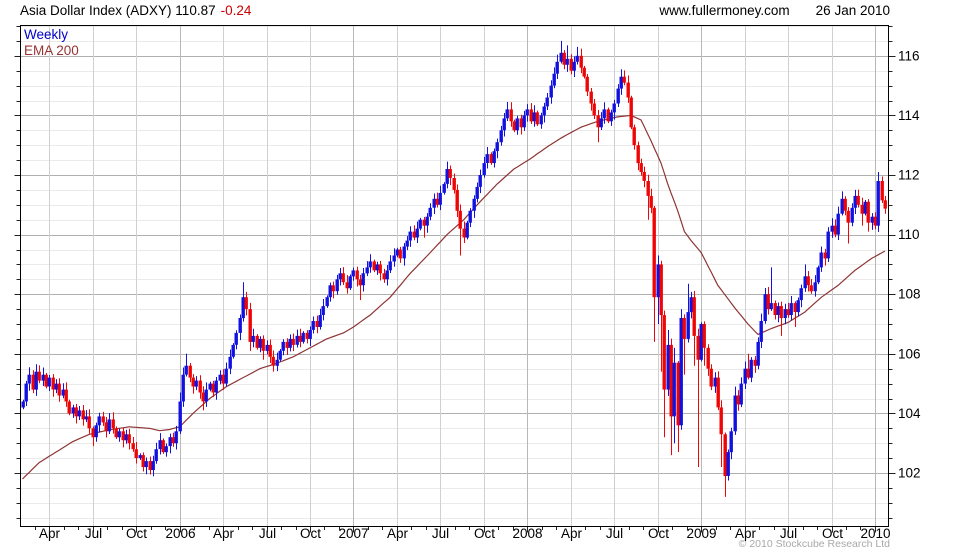  I want to click on price-change: -0.24, so click(236, 10).